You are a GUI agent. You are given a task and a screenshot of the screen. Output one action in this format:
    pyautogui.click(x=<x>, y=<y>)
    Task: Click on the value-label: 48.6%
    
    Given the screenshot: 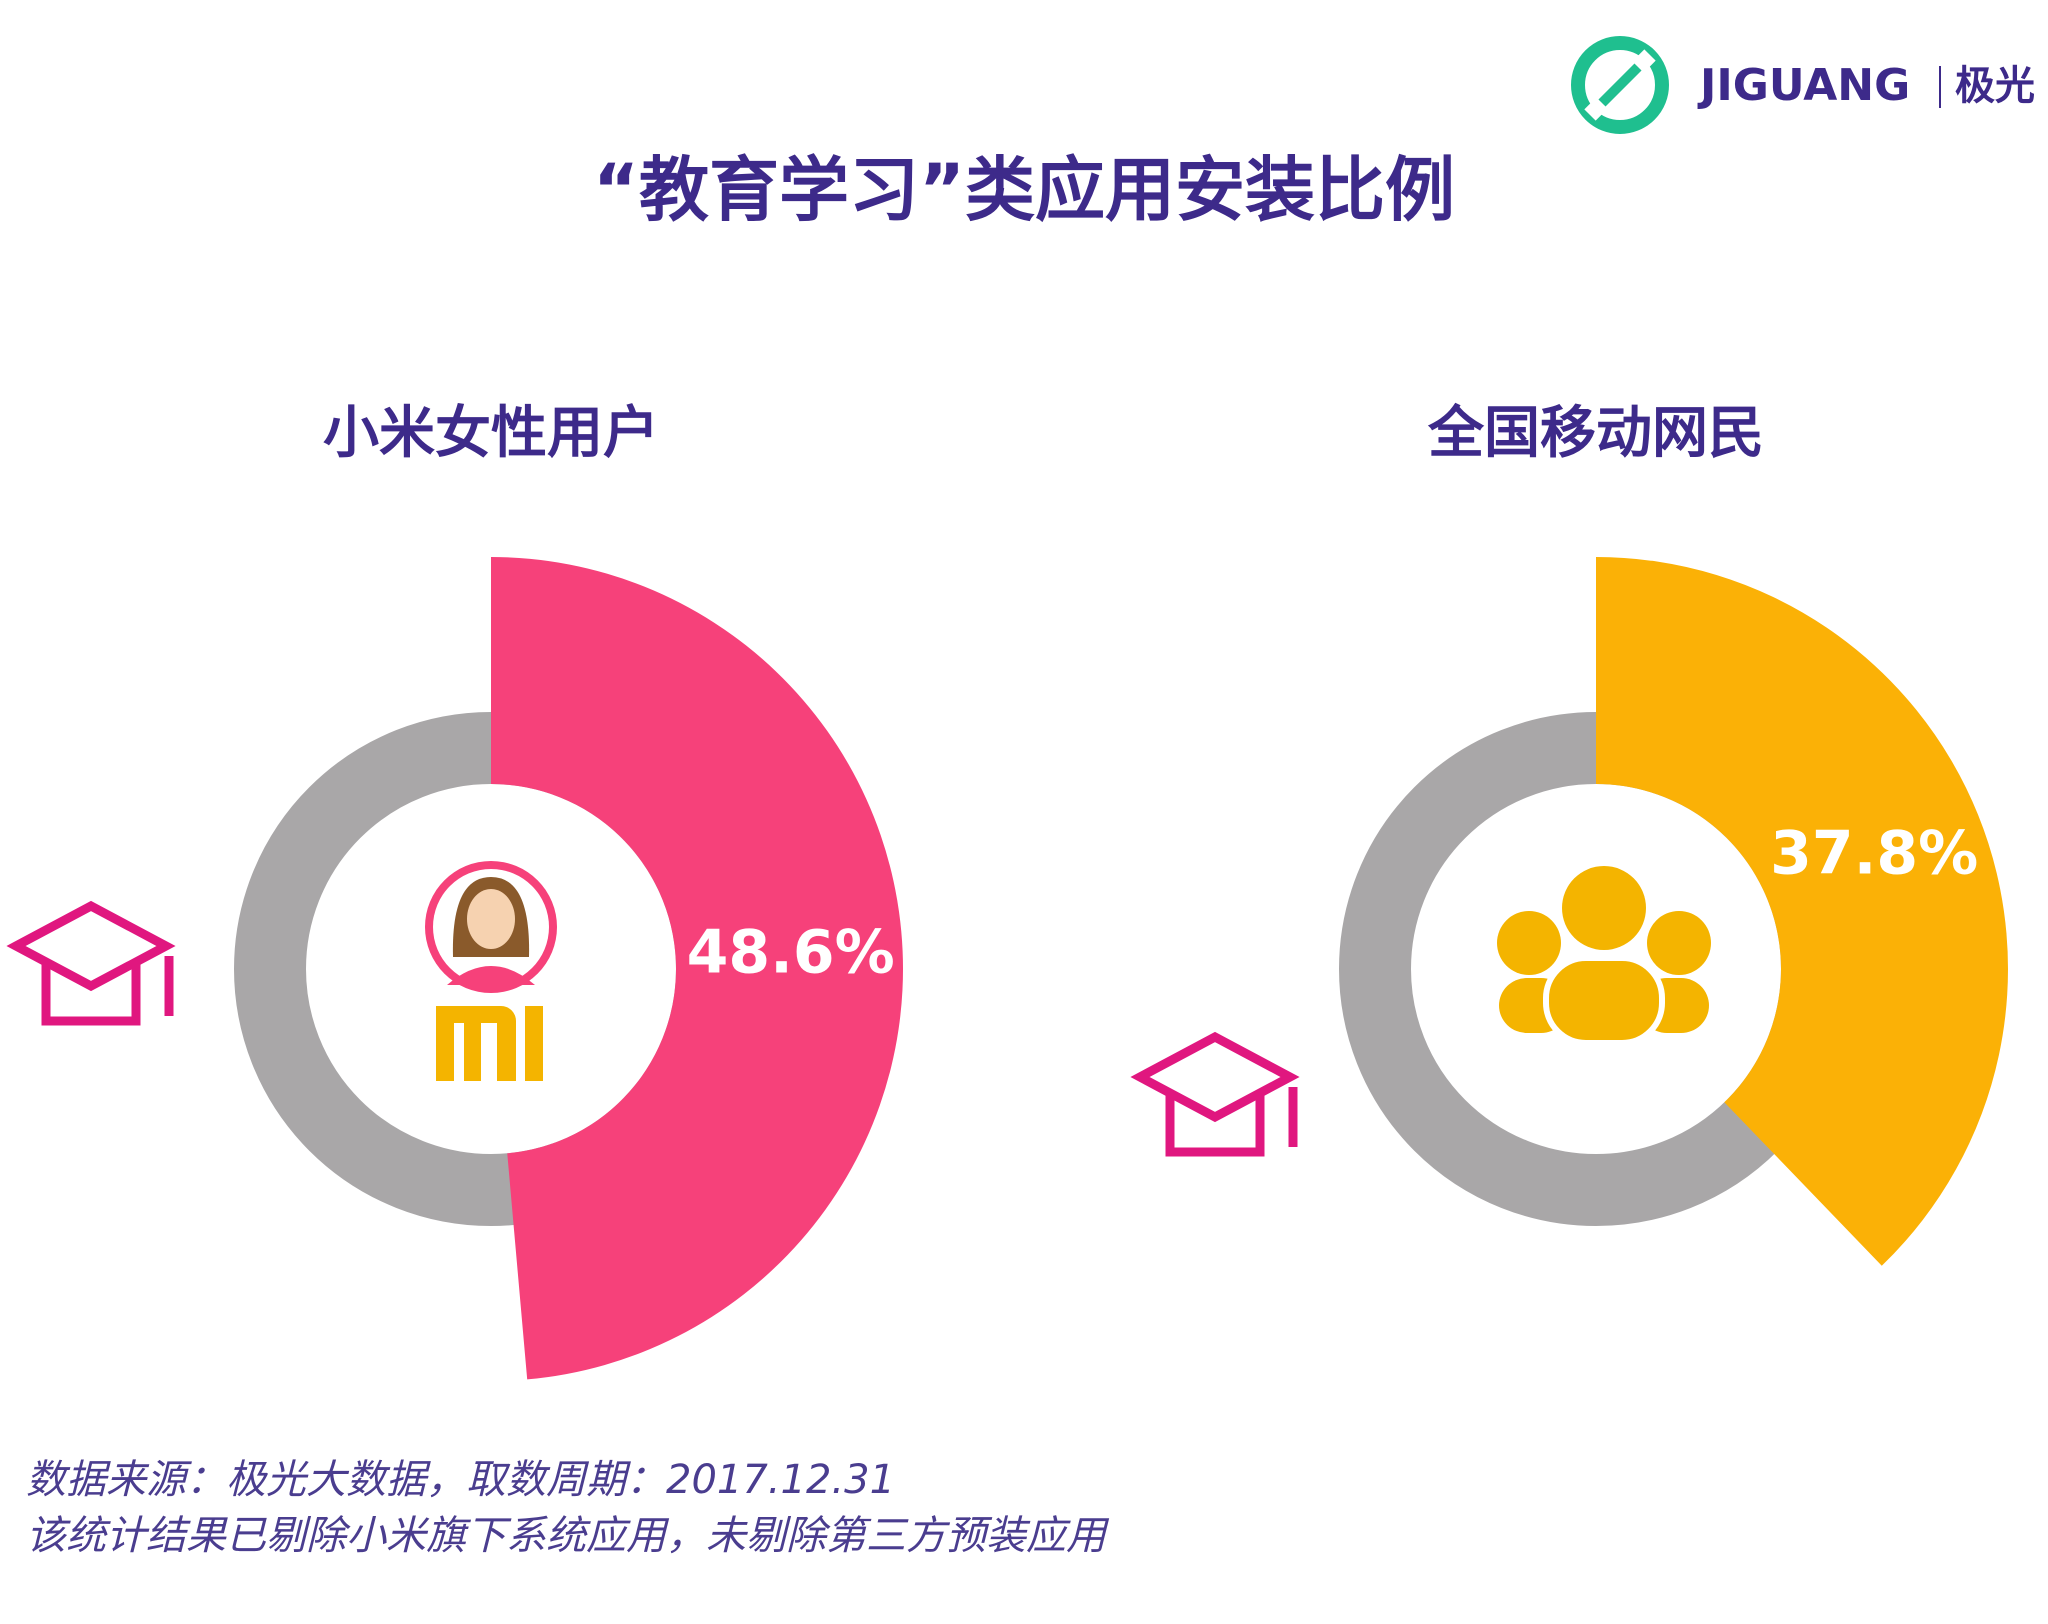 What is the action you would take?
    pyautogui.click(x=791, y=952)
    